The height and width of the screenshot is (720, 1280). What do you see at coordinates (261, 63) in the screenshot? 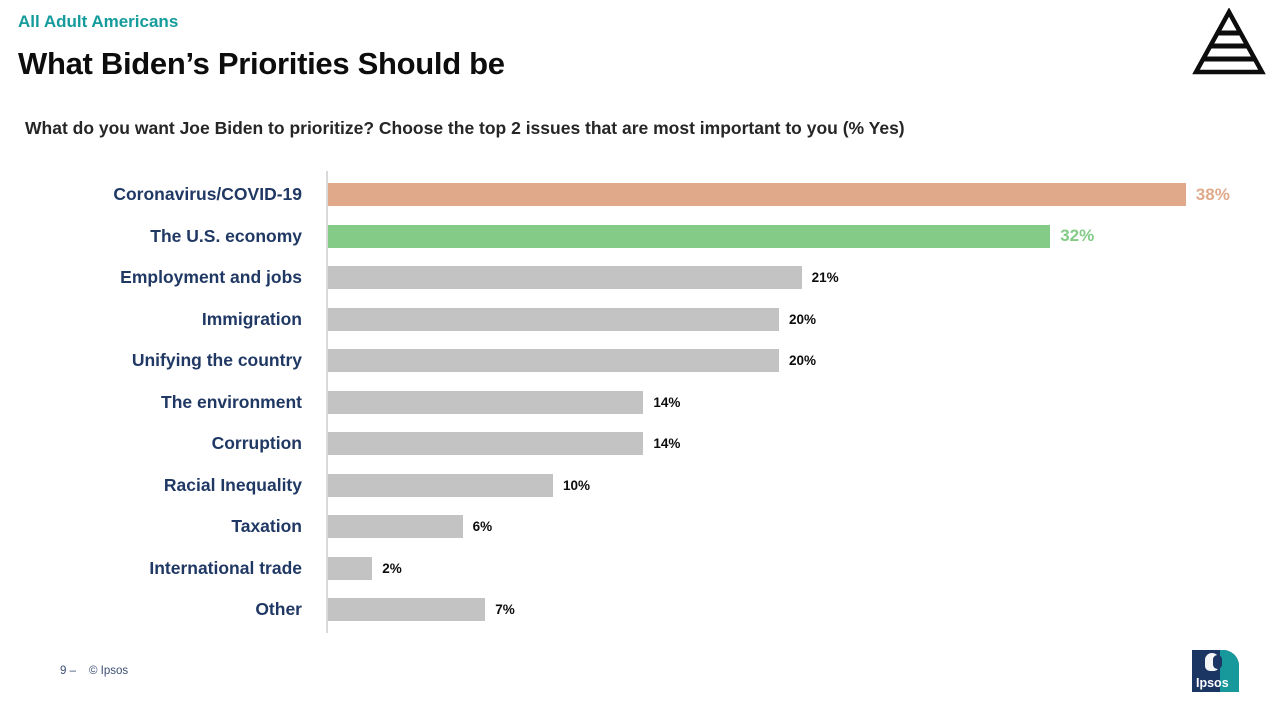
I see `page-title: What Biden’s Priorities Should be` at bounding box center [261, 63].